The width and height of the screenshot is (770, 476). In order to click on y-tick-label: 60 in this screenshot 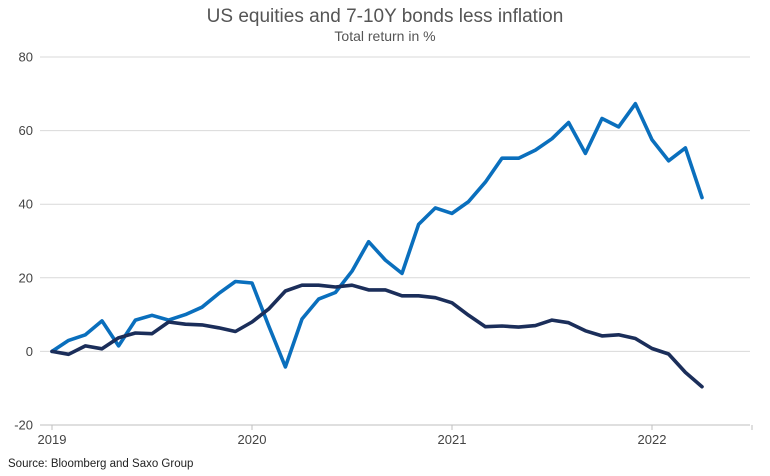, I will do `click(26, 130)`.